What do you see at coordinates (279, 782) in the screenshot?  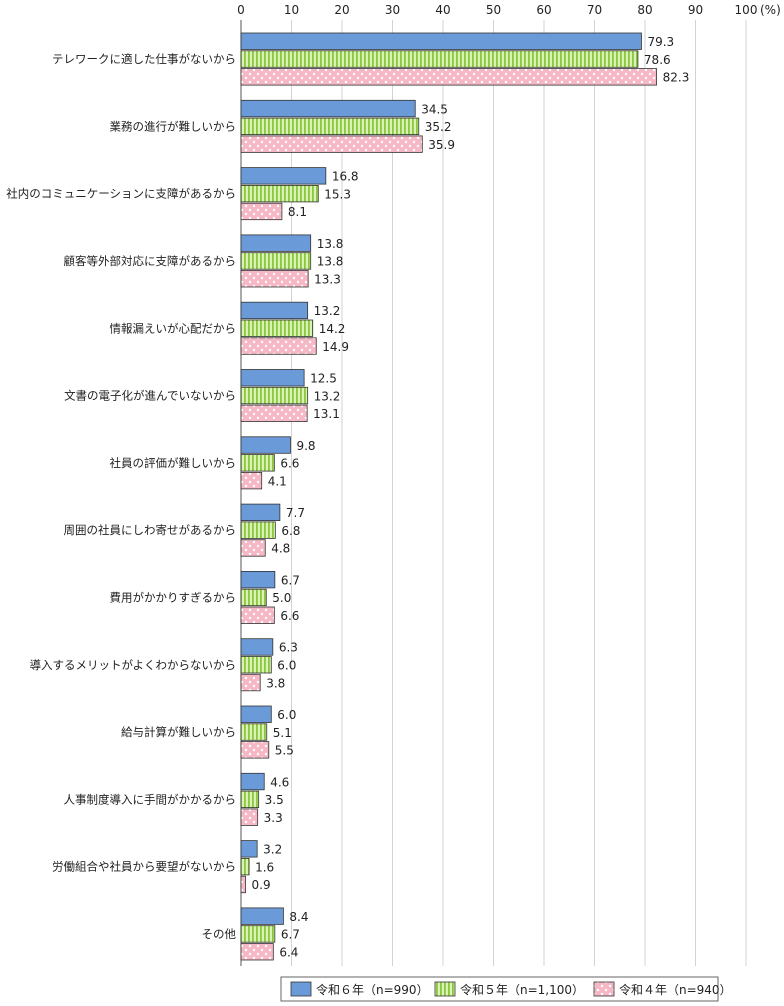 I see `data-label: 4.6` at bounding box center [279, 782].